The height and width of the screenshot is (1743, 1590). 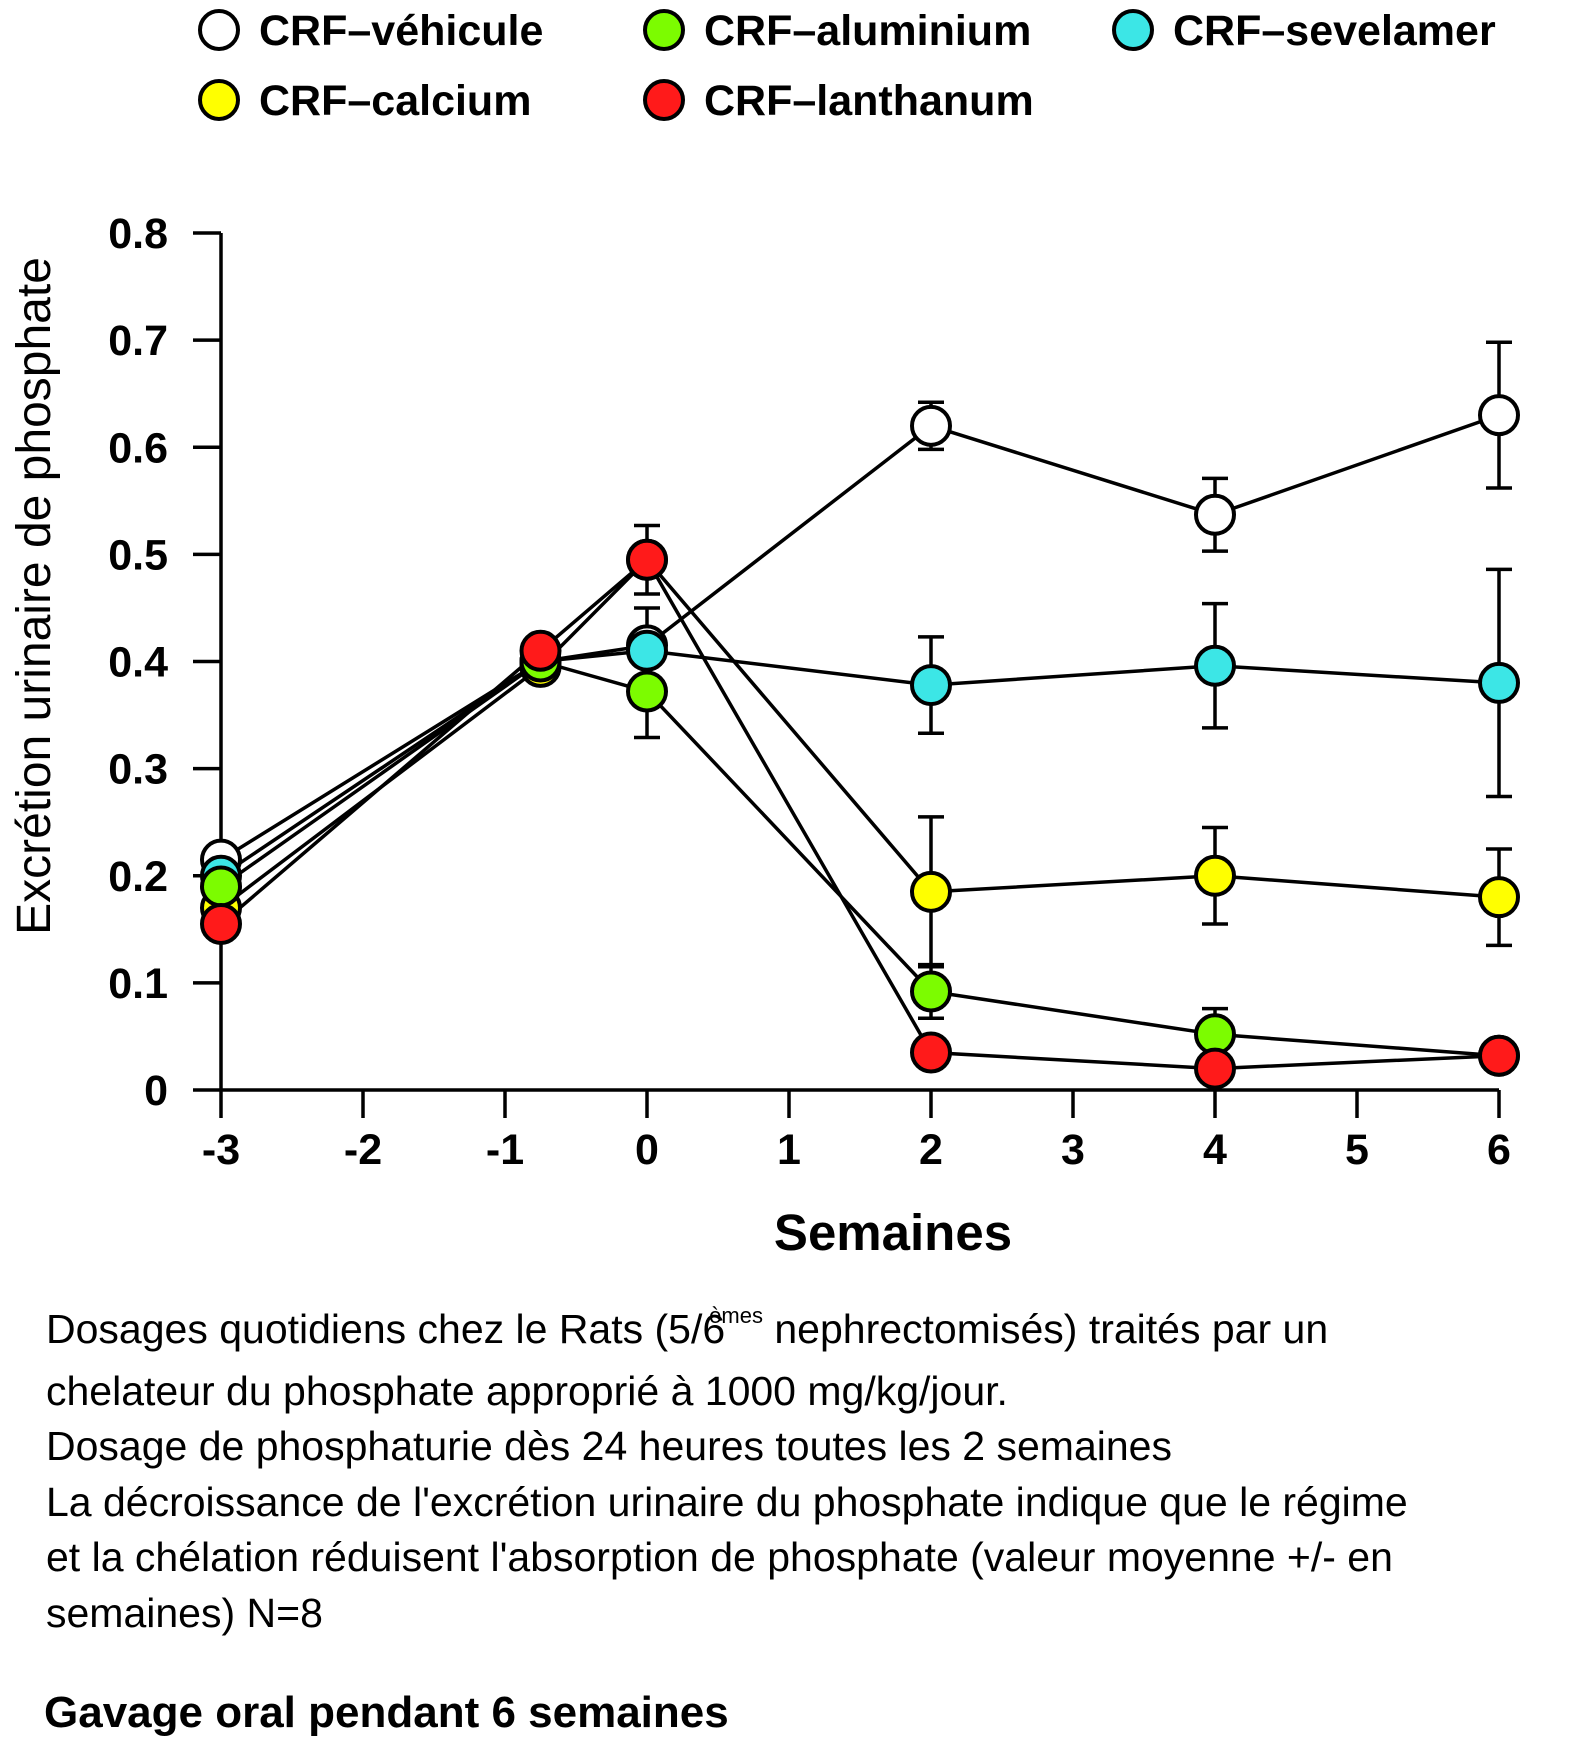 What do you see at coordinates (1334, 31) in the screenshot?
I see `legend-label: CRF–sevelamer` at bounding box center [1334, 31].